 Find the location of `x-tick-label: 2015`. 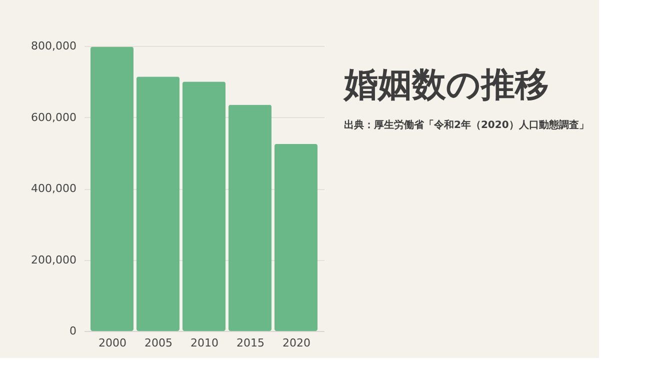

x-tick-label: 2015 is located at coordinates (250, 343).